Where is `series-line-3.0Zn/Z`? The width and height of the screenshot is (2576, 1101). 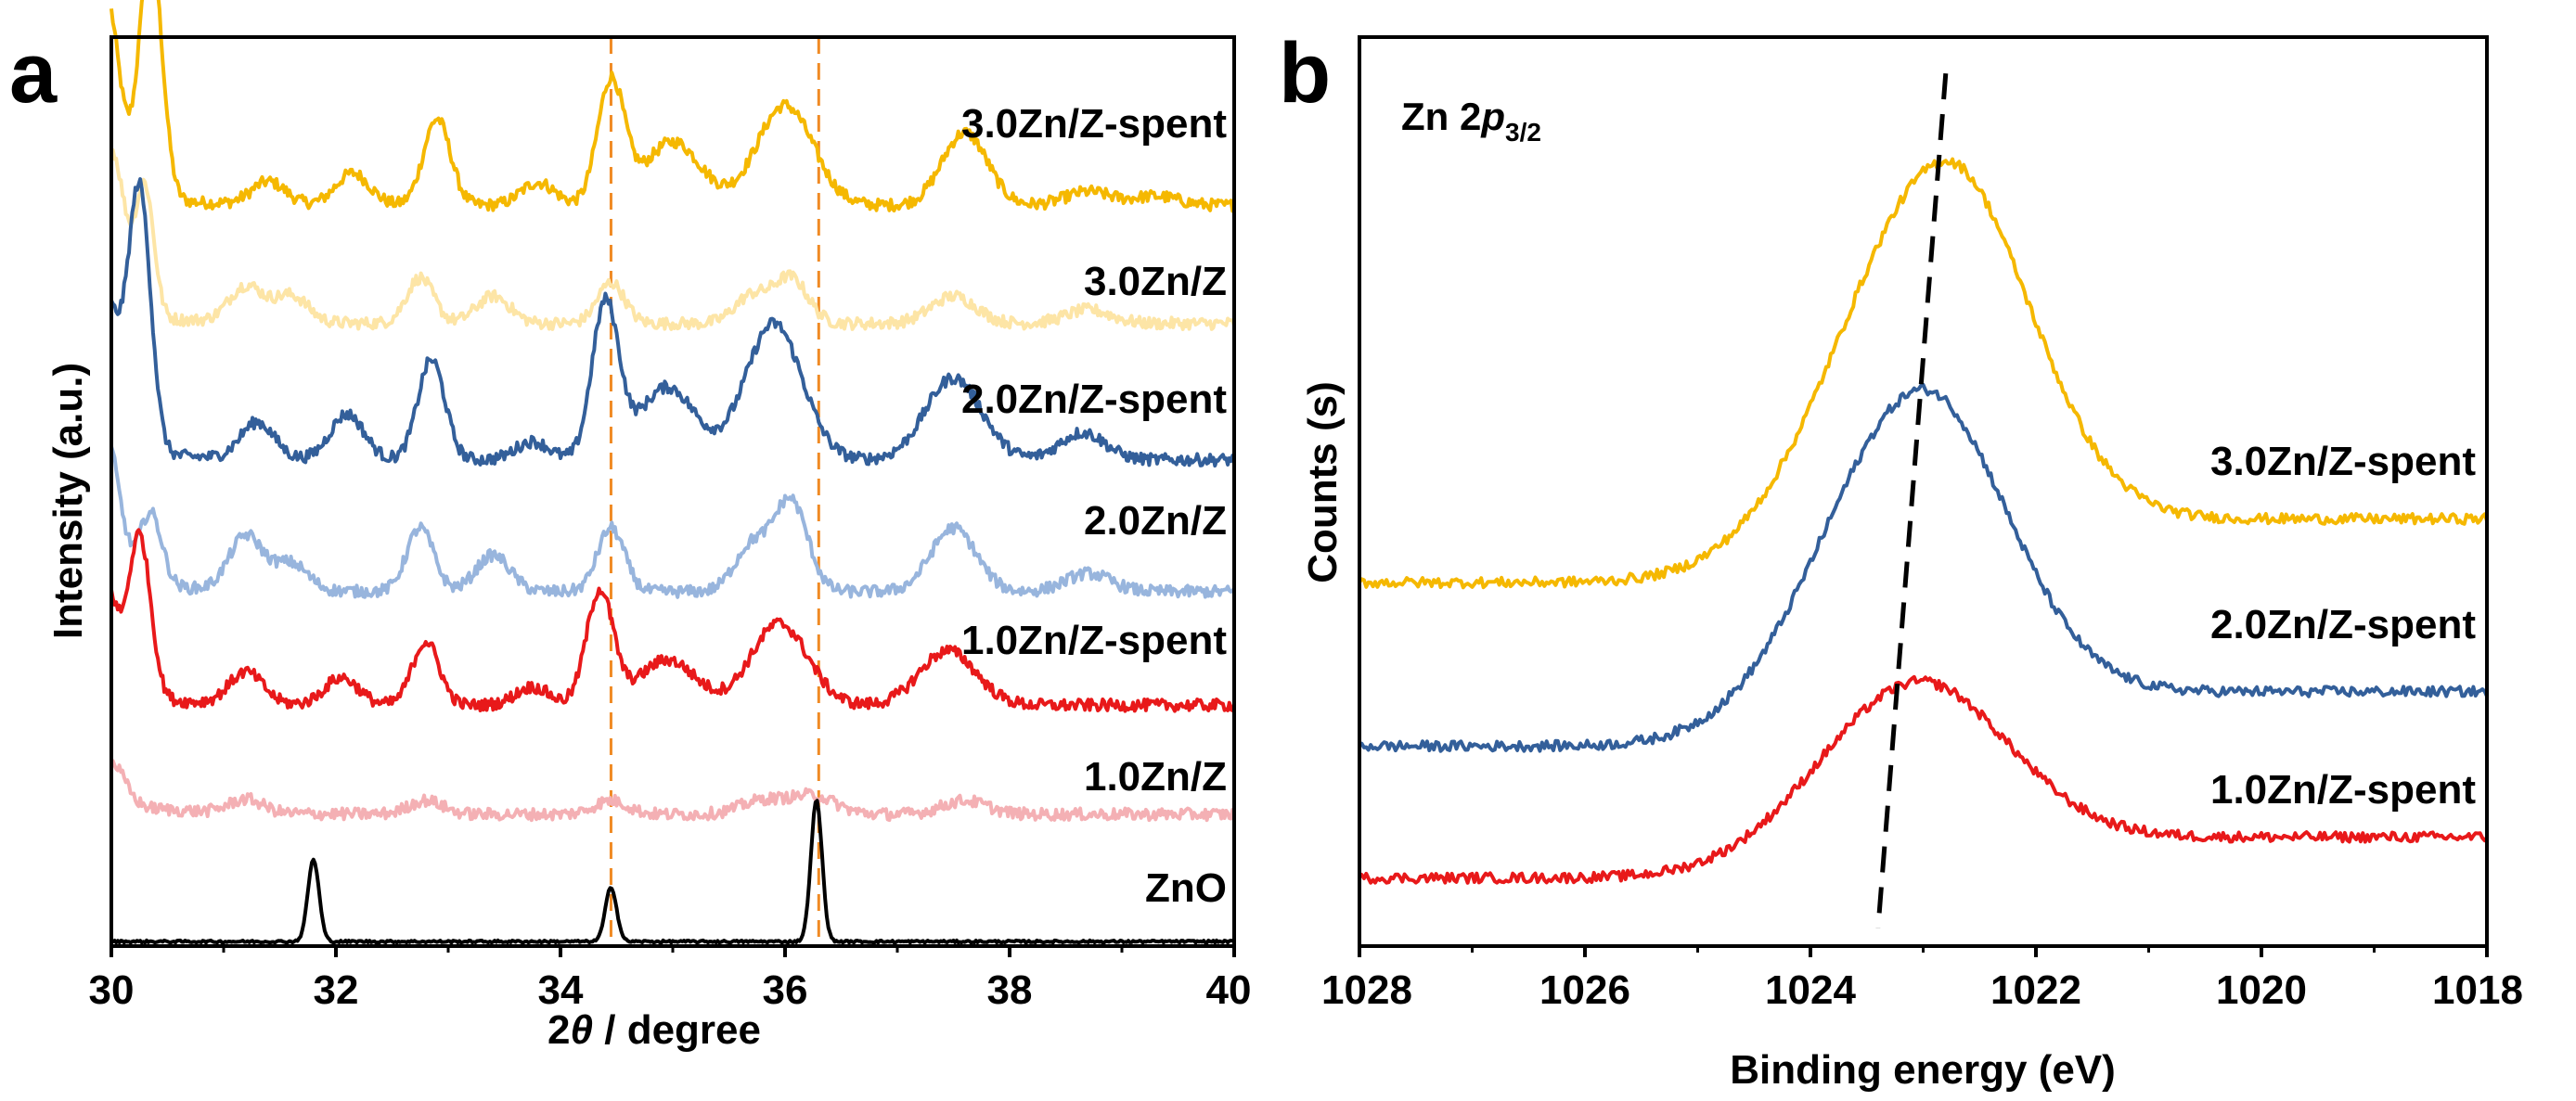
series-line-3.0Zn/Z is located at coordinates (672, 239).